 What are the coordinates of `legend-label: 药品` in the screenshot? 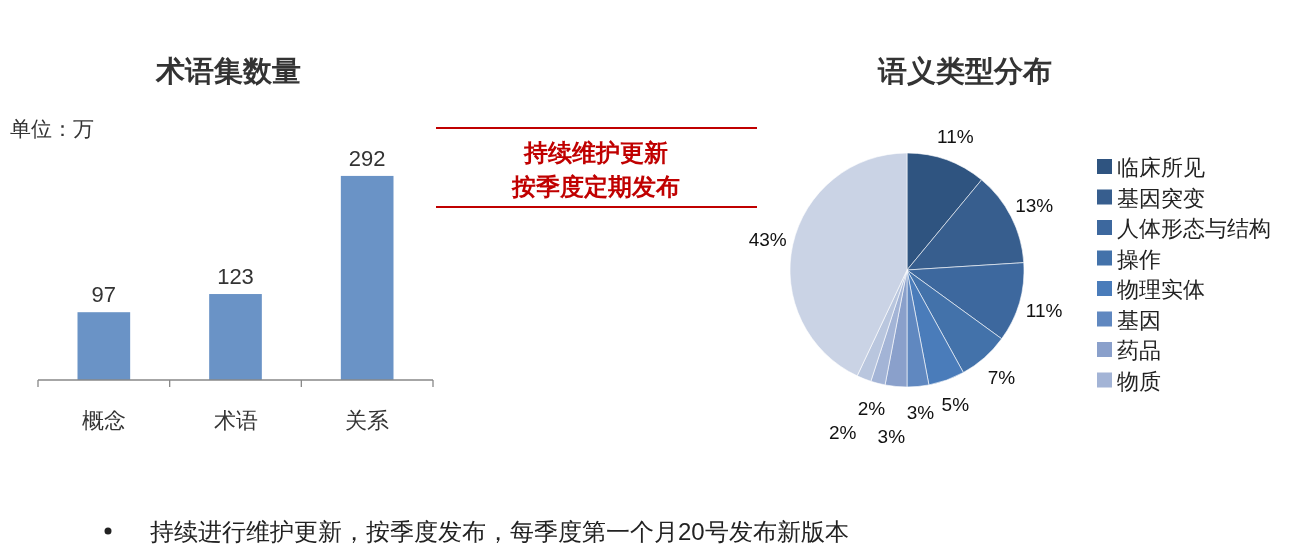 It's located at (1139, 350).